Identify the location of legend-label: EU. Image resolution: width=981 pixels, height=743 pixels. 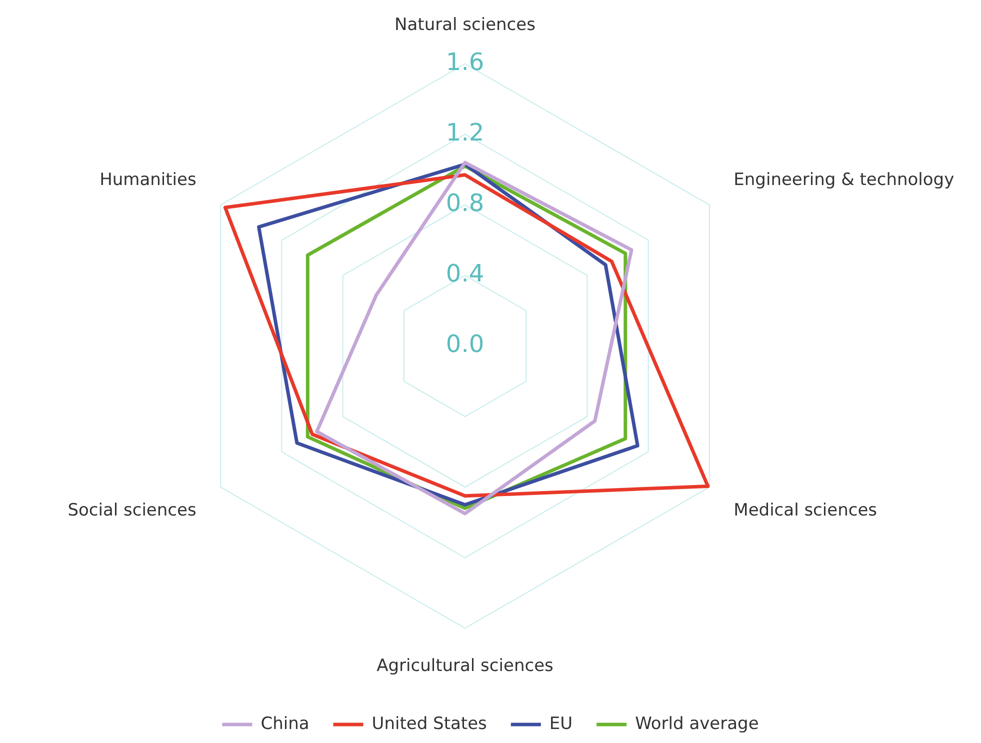
(561, 724).